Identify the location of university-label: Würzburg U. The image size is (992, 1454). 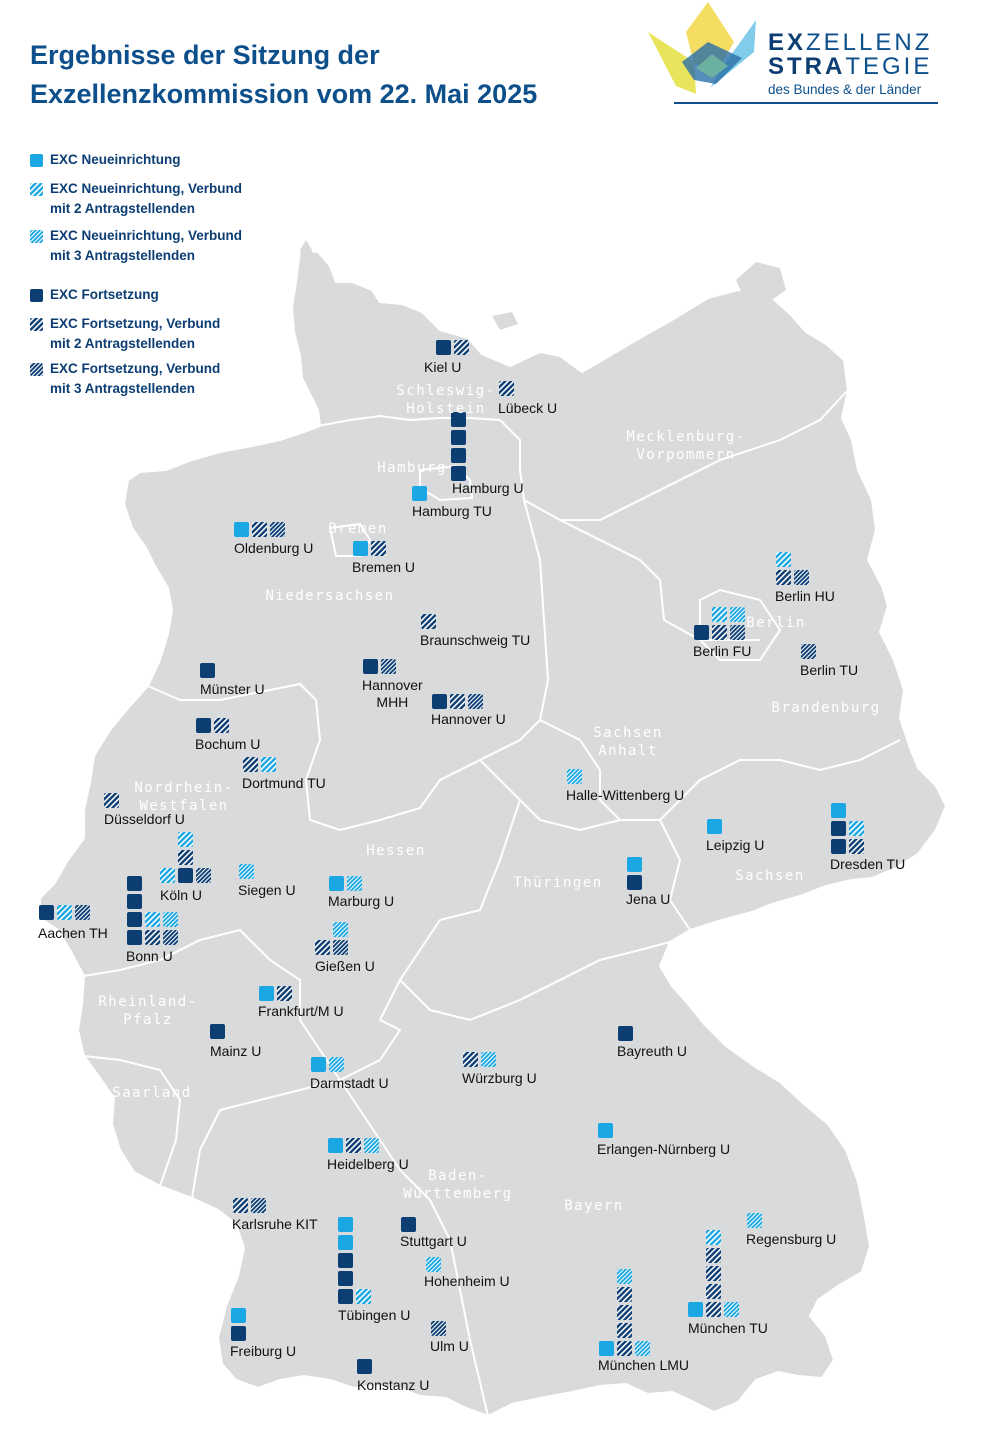
(499, 1078).